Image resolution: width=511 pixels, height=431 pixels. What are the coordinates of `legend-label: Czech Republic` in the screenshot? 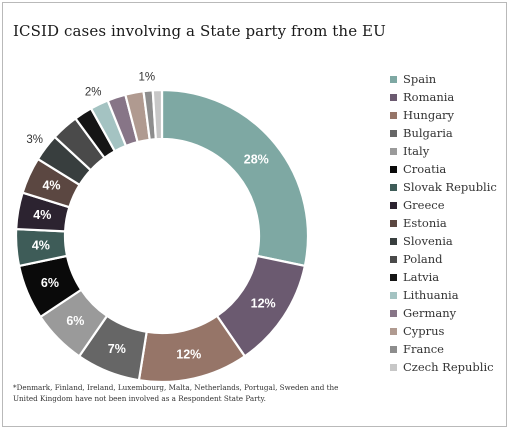 It's located at (448, 367).